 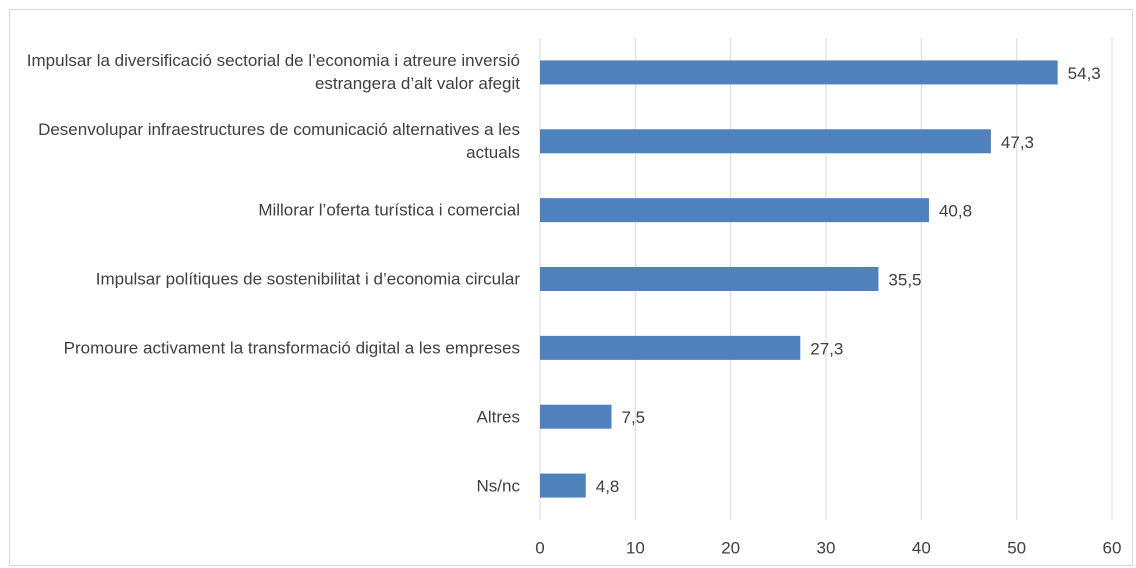 What do you see at coordinates (1112, 547) in the screenshot?
I see `x-tick-label: 60` at bounding box center [1112, 547].